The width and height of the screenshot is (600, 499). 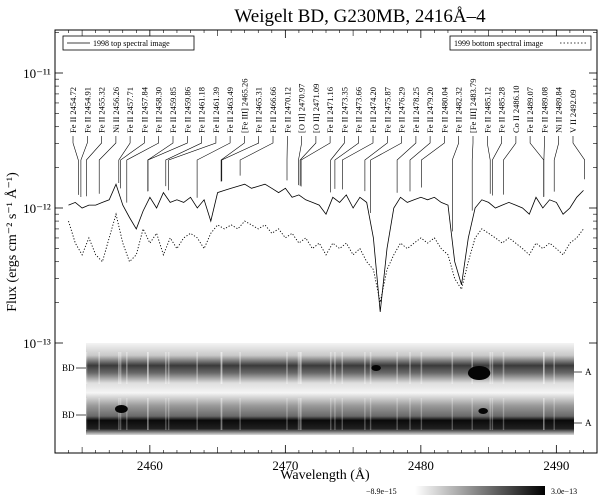 What do you see at coordinates (516, 109) in the screenshot?
I see `line-id-label: Co II 2486.10` at bounding box center [516, 109].